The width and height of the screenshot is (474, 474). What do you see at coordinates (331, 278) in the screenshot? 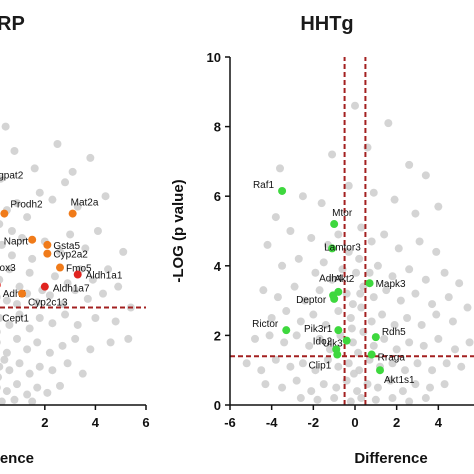
I see `gene-label: Adh4` at bounding box center [331, 278].